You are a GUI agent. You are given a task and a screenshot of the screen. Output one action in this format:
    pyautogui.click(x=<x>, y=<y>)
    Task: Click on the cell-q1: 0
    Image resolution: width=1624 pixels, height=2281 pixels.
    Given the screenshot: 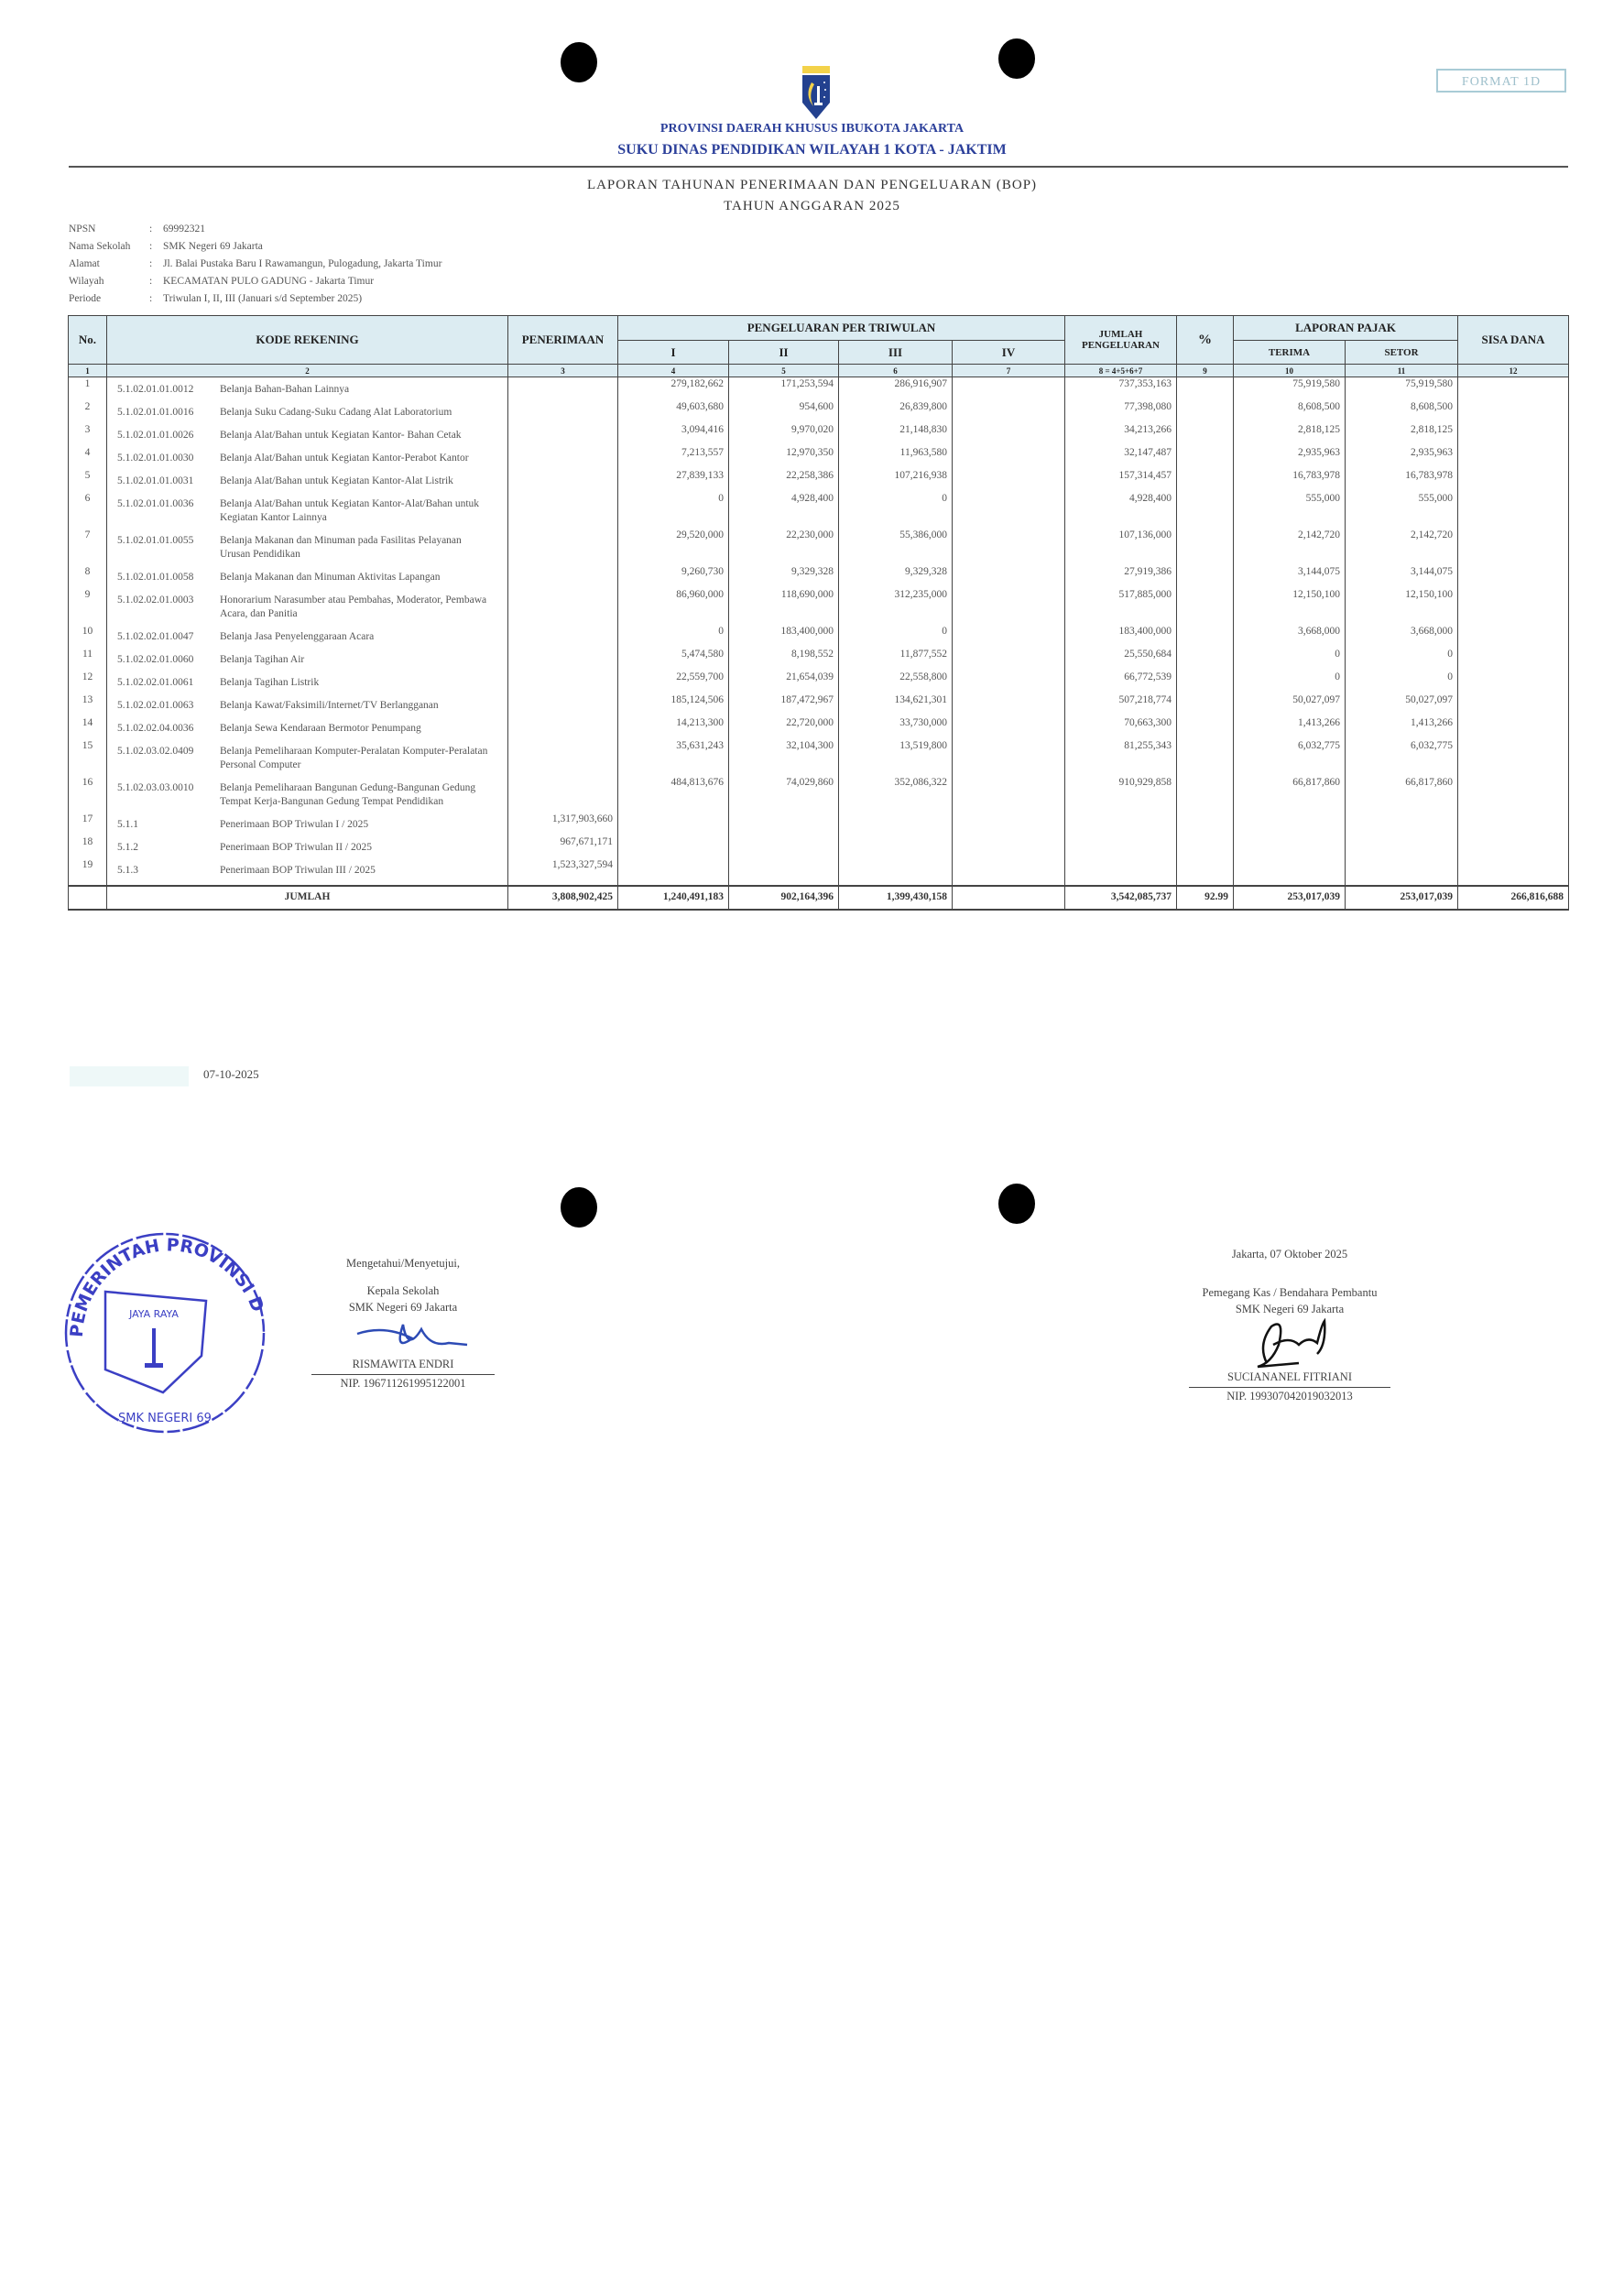 What is the action you would take?
    pyautogui.click(x=673, y=510)
    